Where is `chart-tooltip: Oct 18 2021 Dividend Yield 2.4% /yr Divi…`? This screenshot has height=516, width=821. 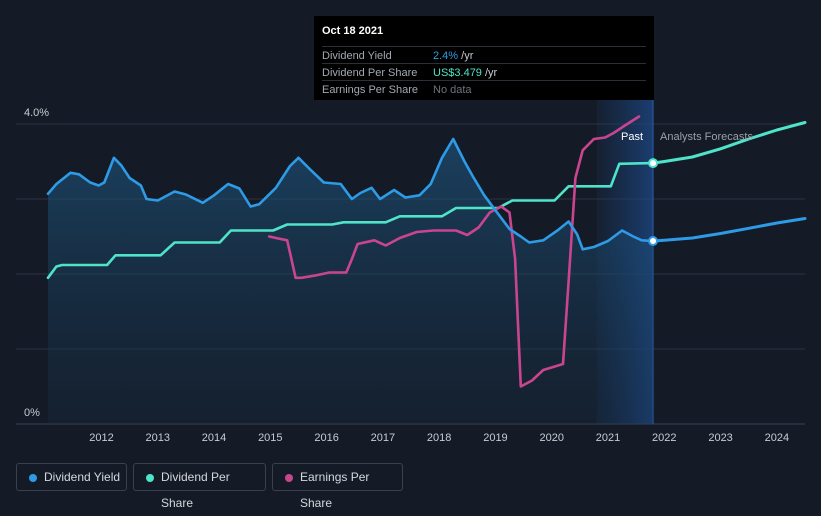
chart-tooltip: Oct 18 2021 Dividend Yield 2.4% /yr Divi… is located at coordinates (484, 58).